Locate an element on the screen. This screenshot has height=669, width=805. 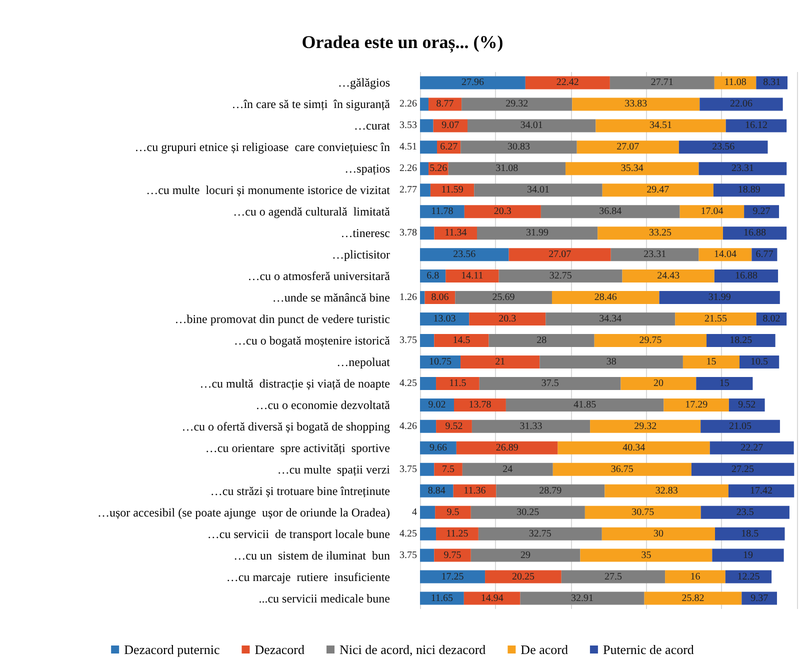
data-label: 11.5 is located at coordinates (457, 383).